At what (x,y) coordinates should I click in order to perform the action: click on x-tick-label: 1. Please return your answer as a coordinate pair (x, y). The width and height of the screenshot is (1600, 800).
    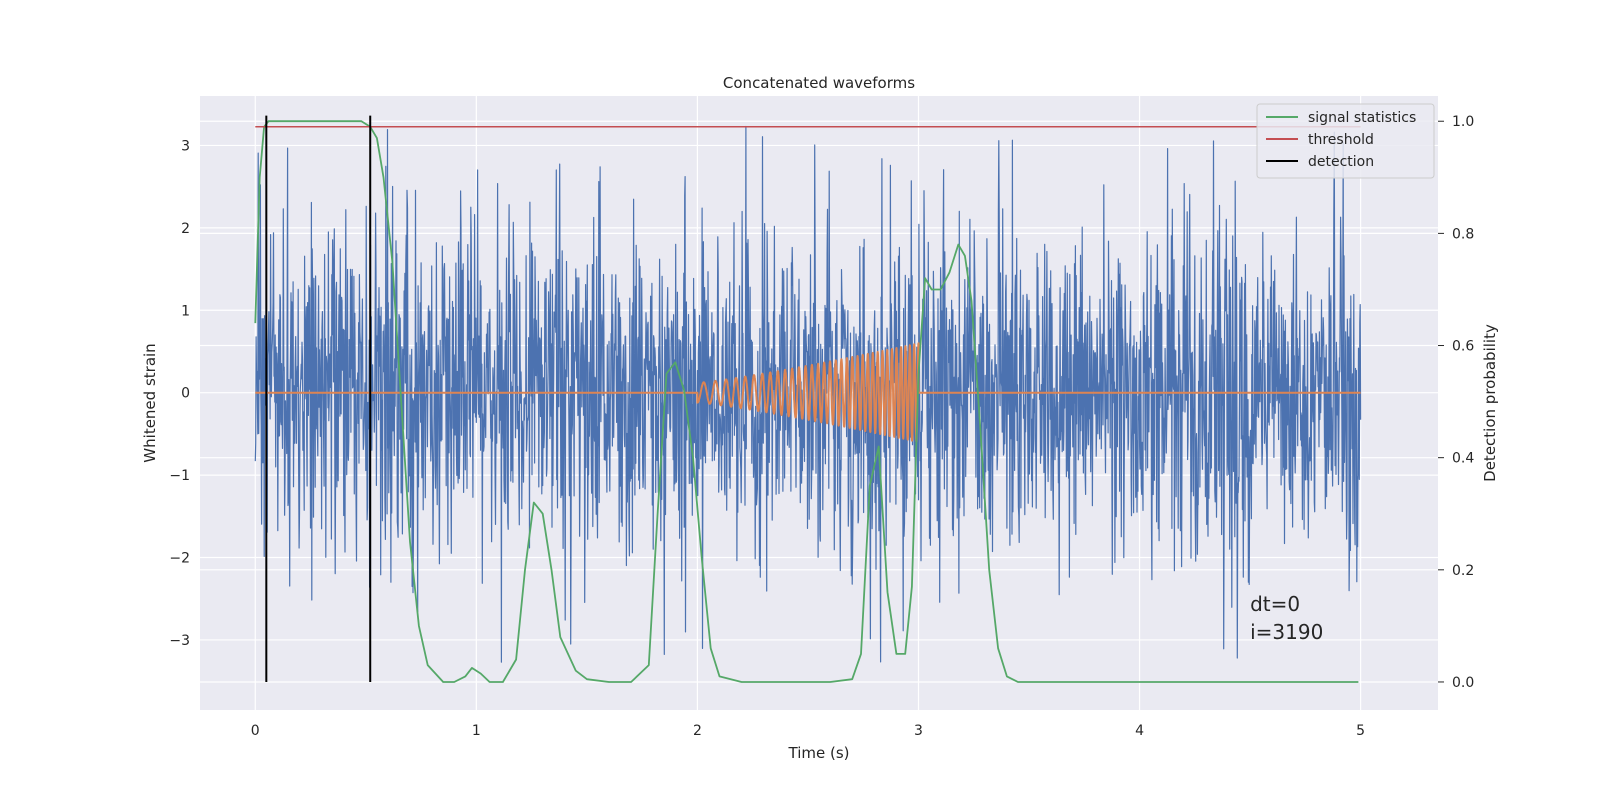
    Looking at the image, I should click on (476, 731).